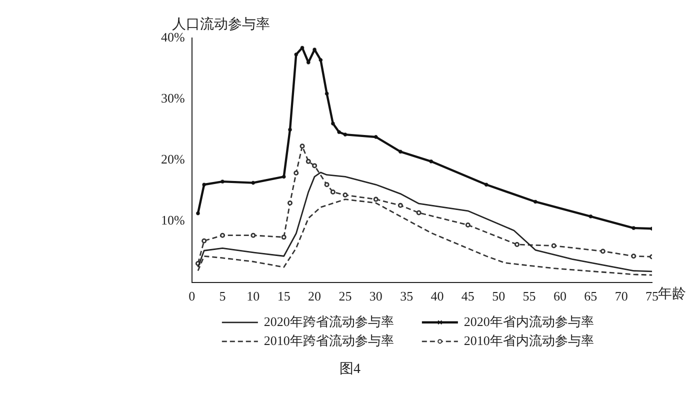 The image size is (700, 396). What do you see at coordinates (375, 296) in the screenshot?
I see `x-tick-label: 30` at bounding box center [375, 296].